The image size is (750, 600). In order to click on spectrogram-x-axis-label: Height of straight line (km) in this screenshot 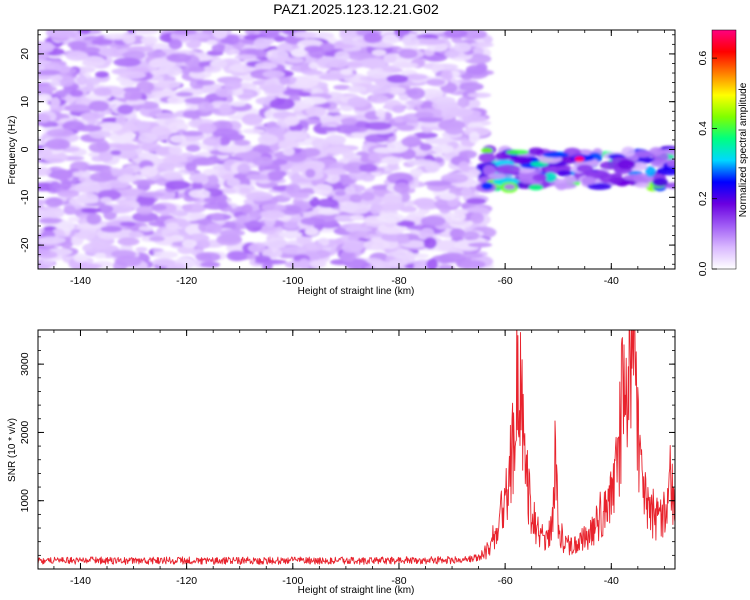, I will do `click(356, 291)`.